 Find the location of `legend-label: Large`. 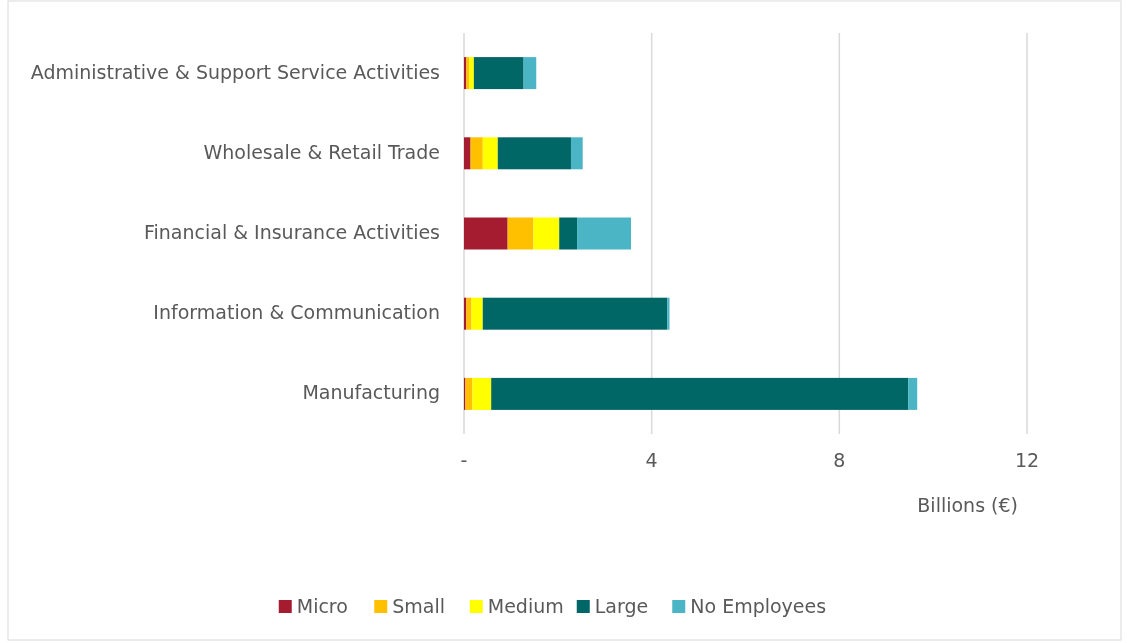

legend-label: Large is located at coordinates (621, 605).